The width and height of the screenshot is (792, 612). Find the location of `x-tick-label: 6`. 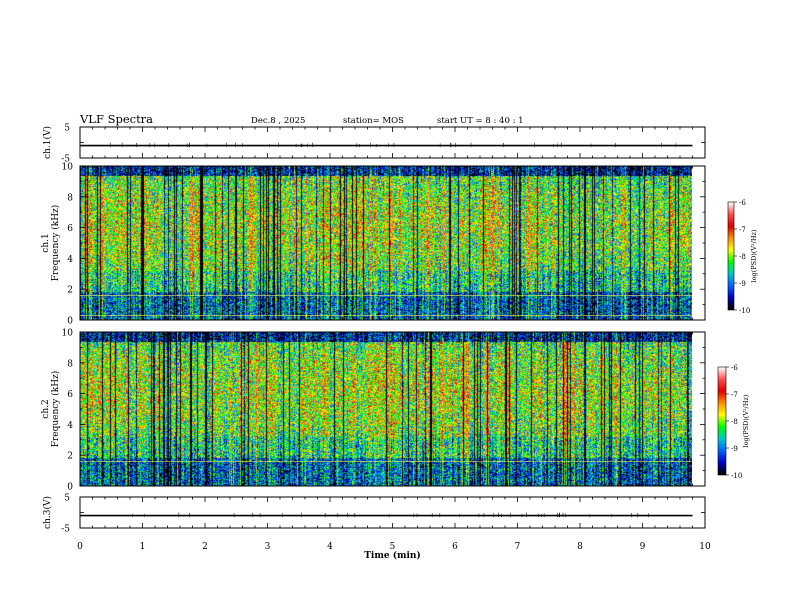

x-tick-label: 6 is located at coordinates (455, 547).